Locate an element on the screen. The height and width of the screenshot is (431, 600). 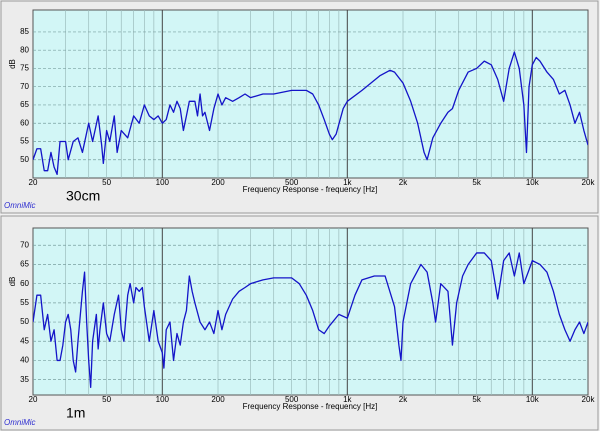
annotation: 30cm is located at coordinates (83, 196).